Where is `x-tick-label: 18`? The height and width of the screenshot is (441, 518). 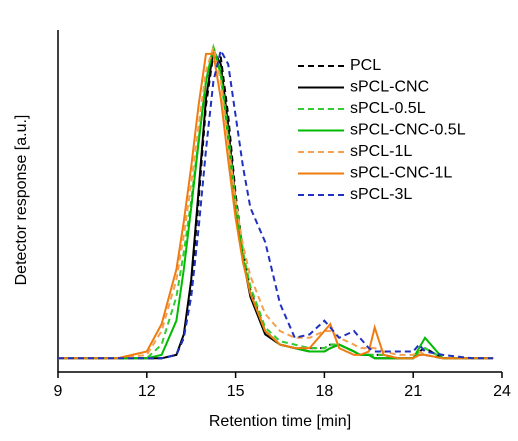
x-tick-label: 18 is located at coordinates (325, 391).